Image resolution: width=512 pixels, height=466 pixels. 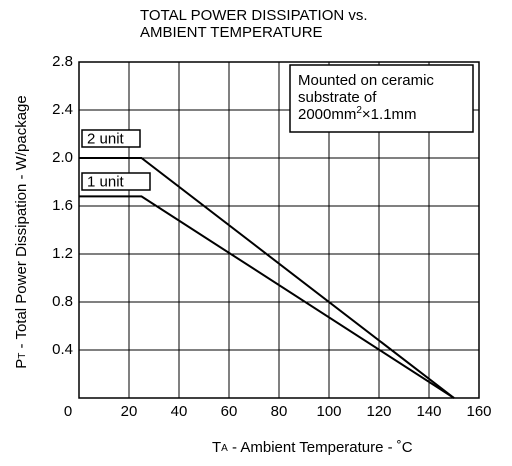 What do you see at coordinates (129, 411) in the screenshot?
I see `x-tick-label: 20` at bounding box center [129, 411].